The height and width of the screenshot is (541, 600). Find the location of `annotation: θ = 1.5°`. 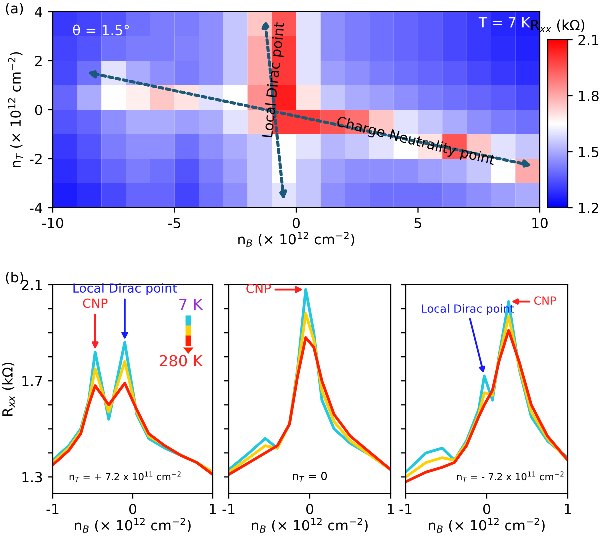

annotation: θ = 1.5° is located at coordinates (101, 30).